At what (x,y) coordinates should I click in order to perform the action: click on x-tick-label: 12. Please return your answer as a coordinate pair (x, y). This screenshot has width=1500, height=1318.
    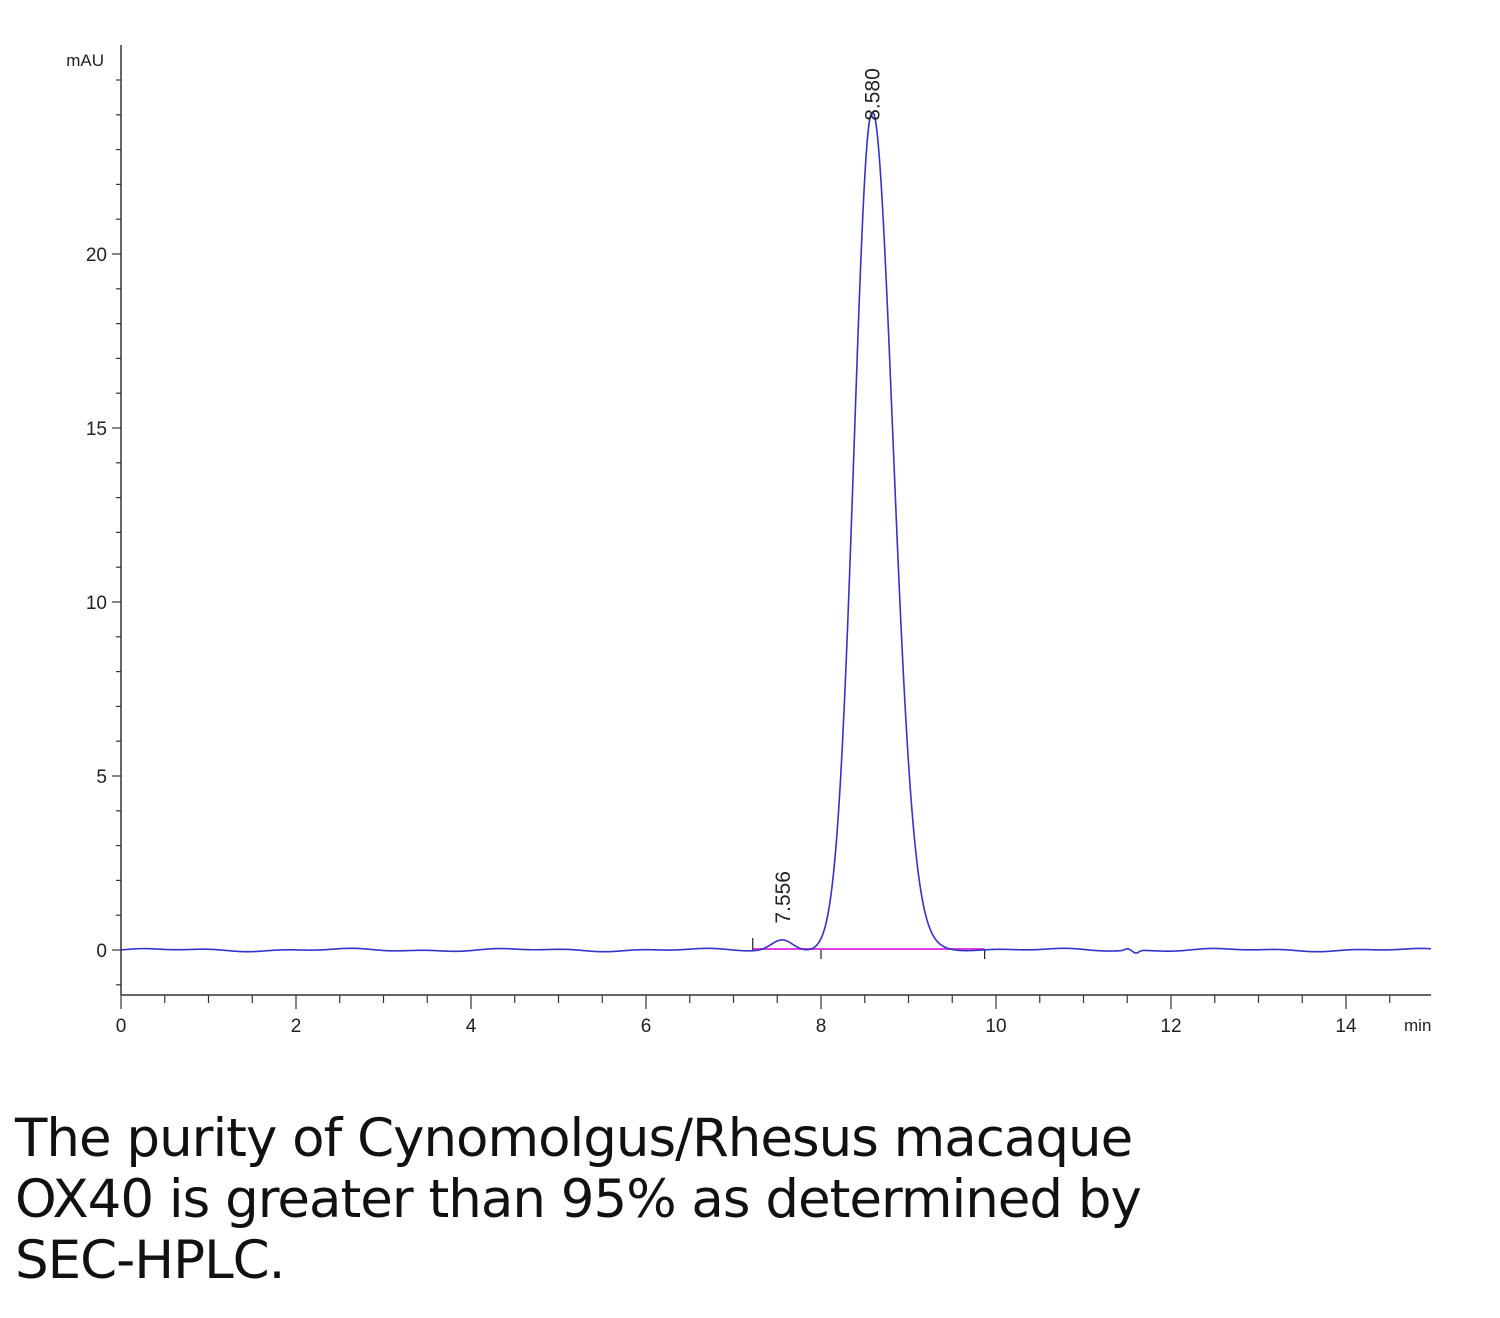
    Looking at the image, I should click on (1170, 1026).